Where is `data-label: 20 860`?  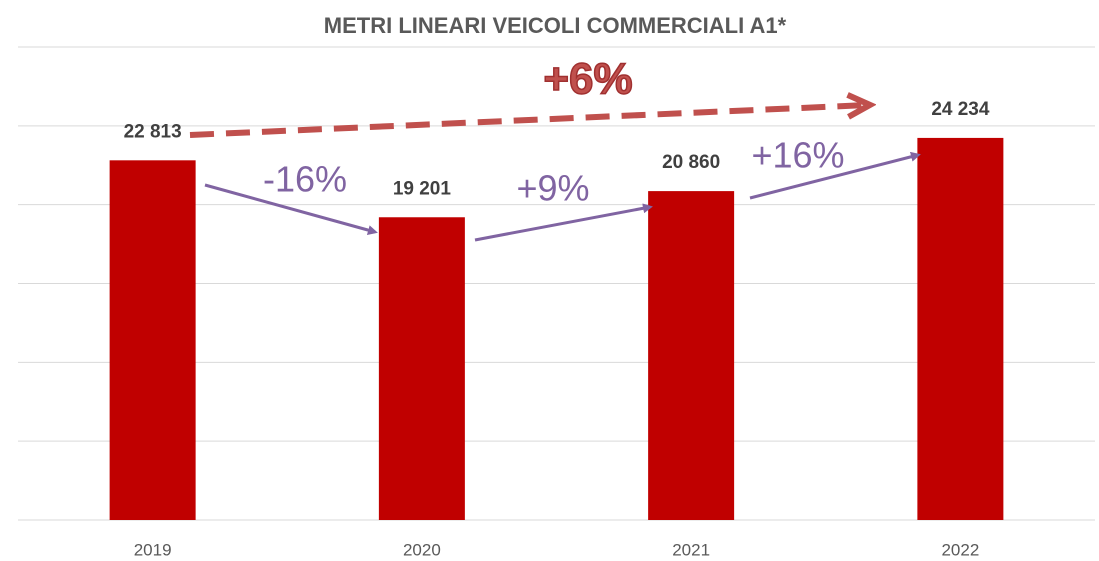 data-label: 20 860 is located at coordinates (691, 162).